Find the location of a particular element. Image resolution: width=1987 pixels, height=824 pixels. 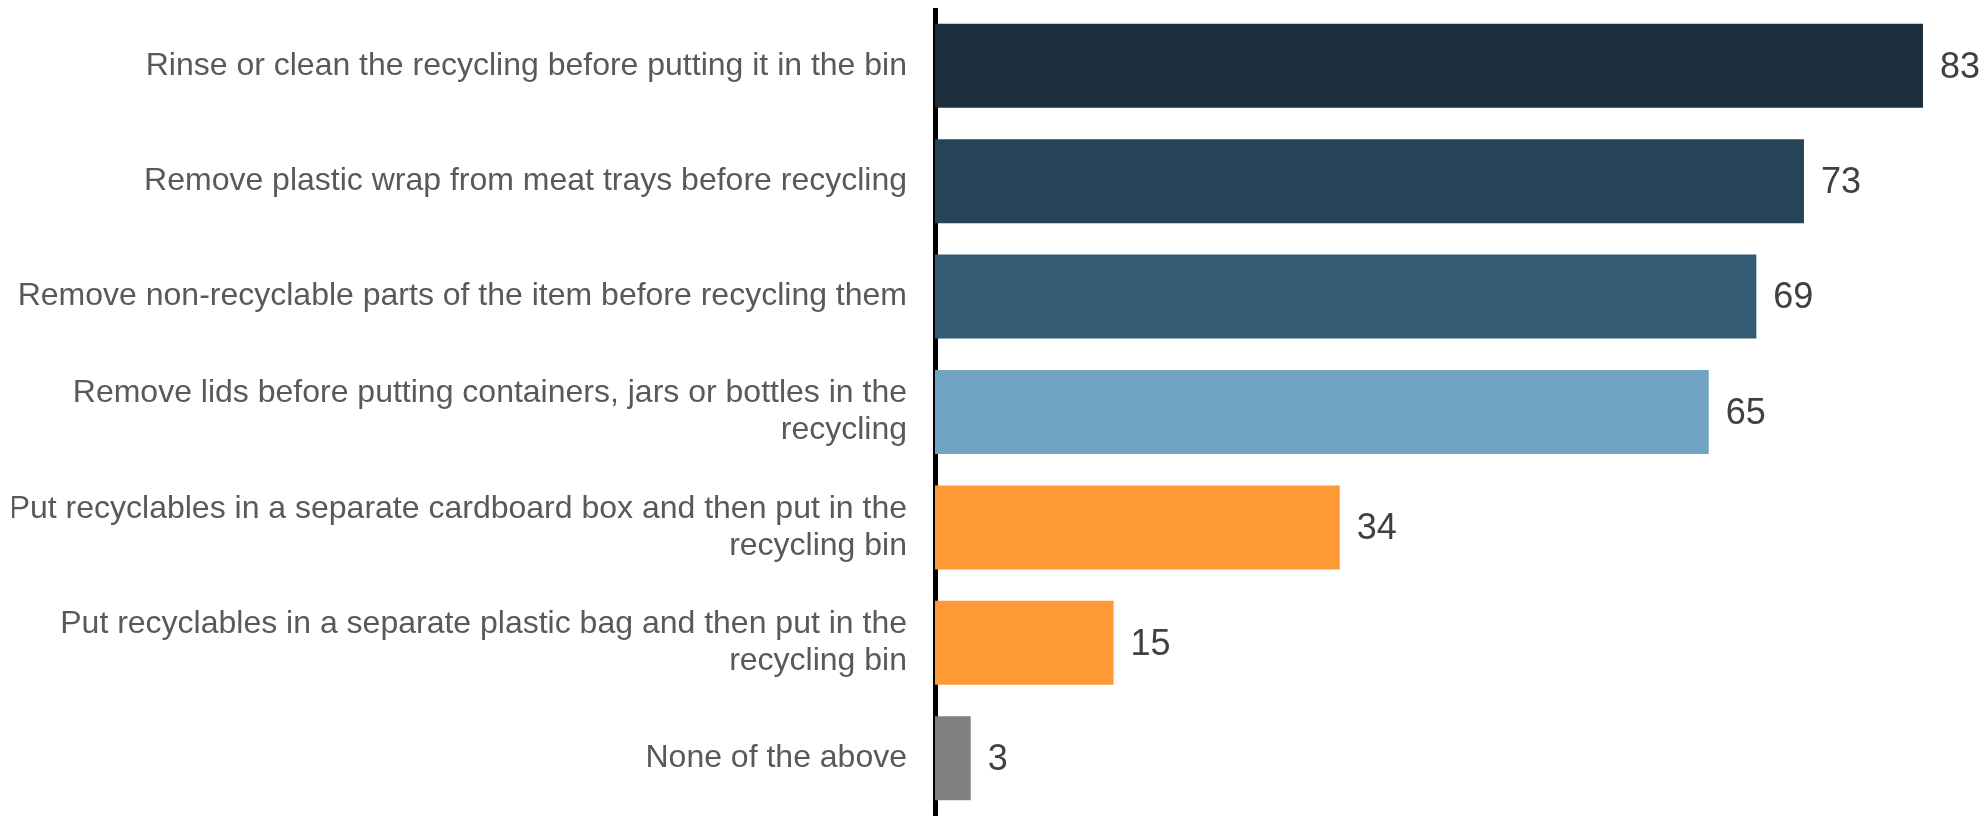

data-label: 15 is located at coordinates (1150, 642).